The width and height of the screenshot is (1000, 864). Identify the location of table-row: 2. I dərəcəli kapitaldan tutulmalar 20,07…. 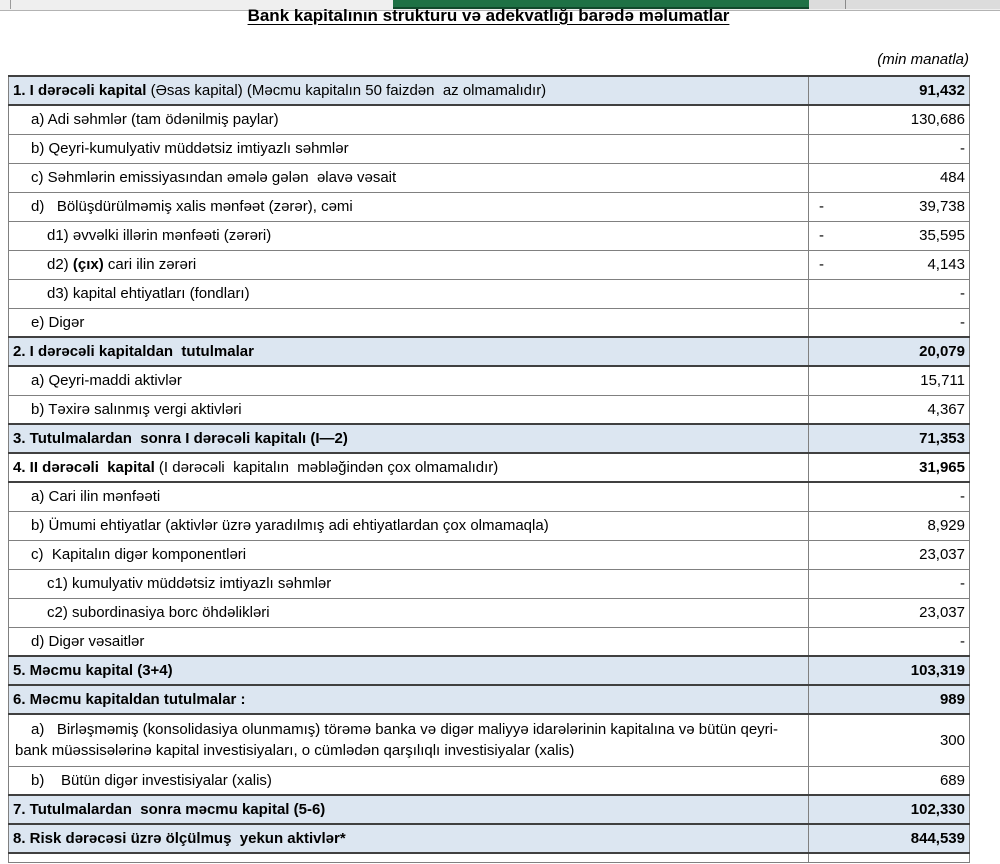
(489, 351).